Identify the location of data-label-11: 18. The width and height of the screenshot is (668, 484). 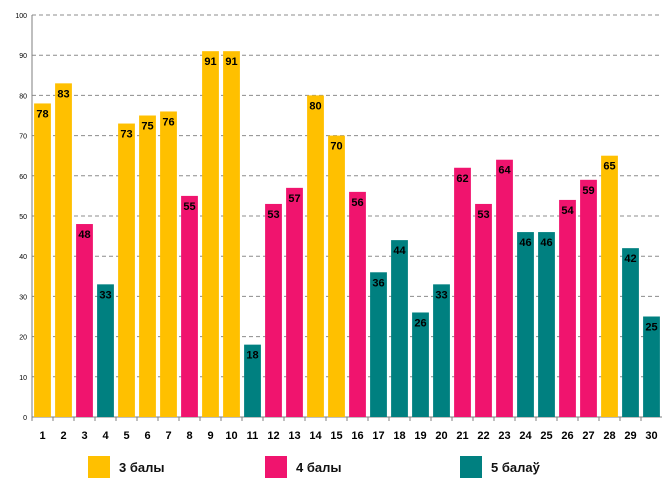
(252, 356).